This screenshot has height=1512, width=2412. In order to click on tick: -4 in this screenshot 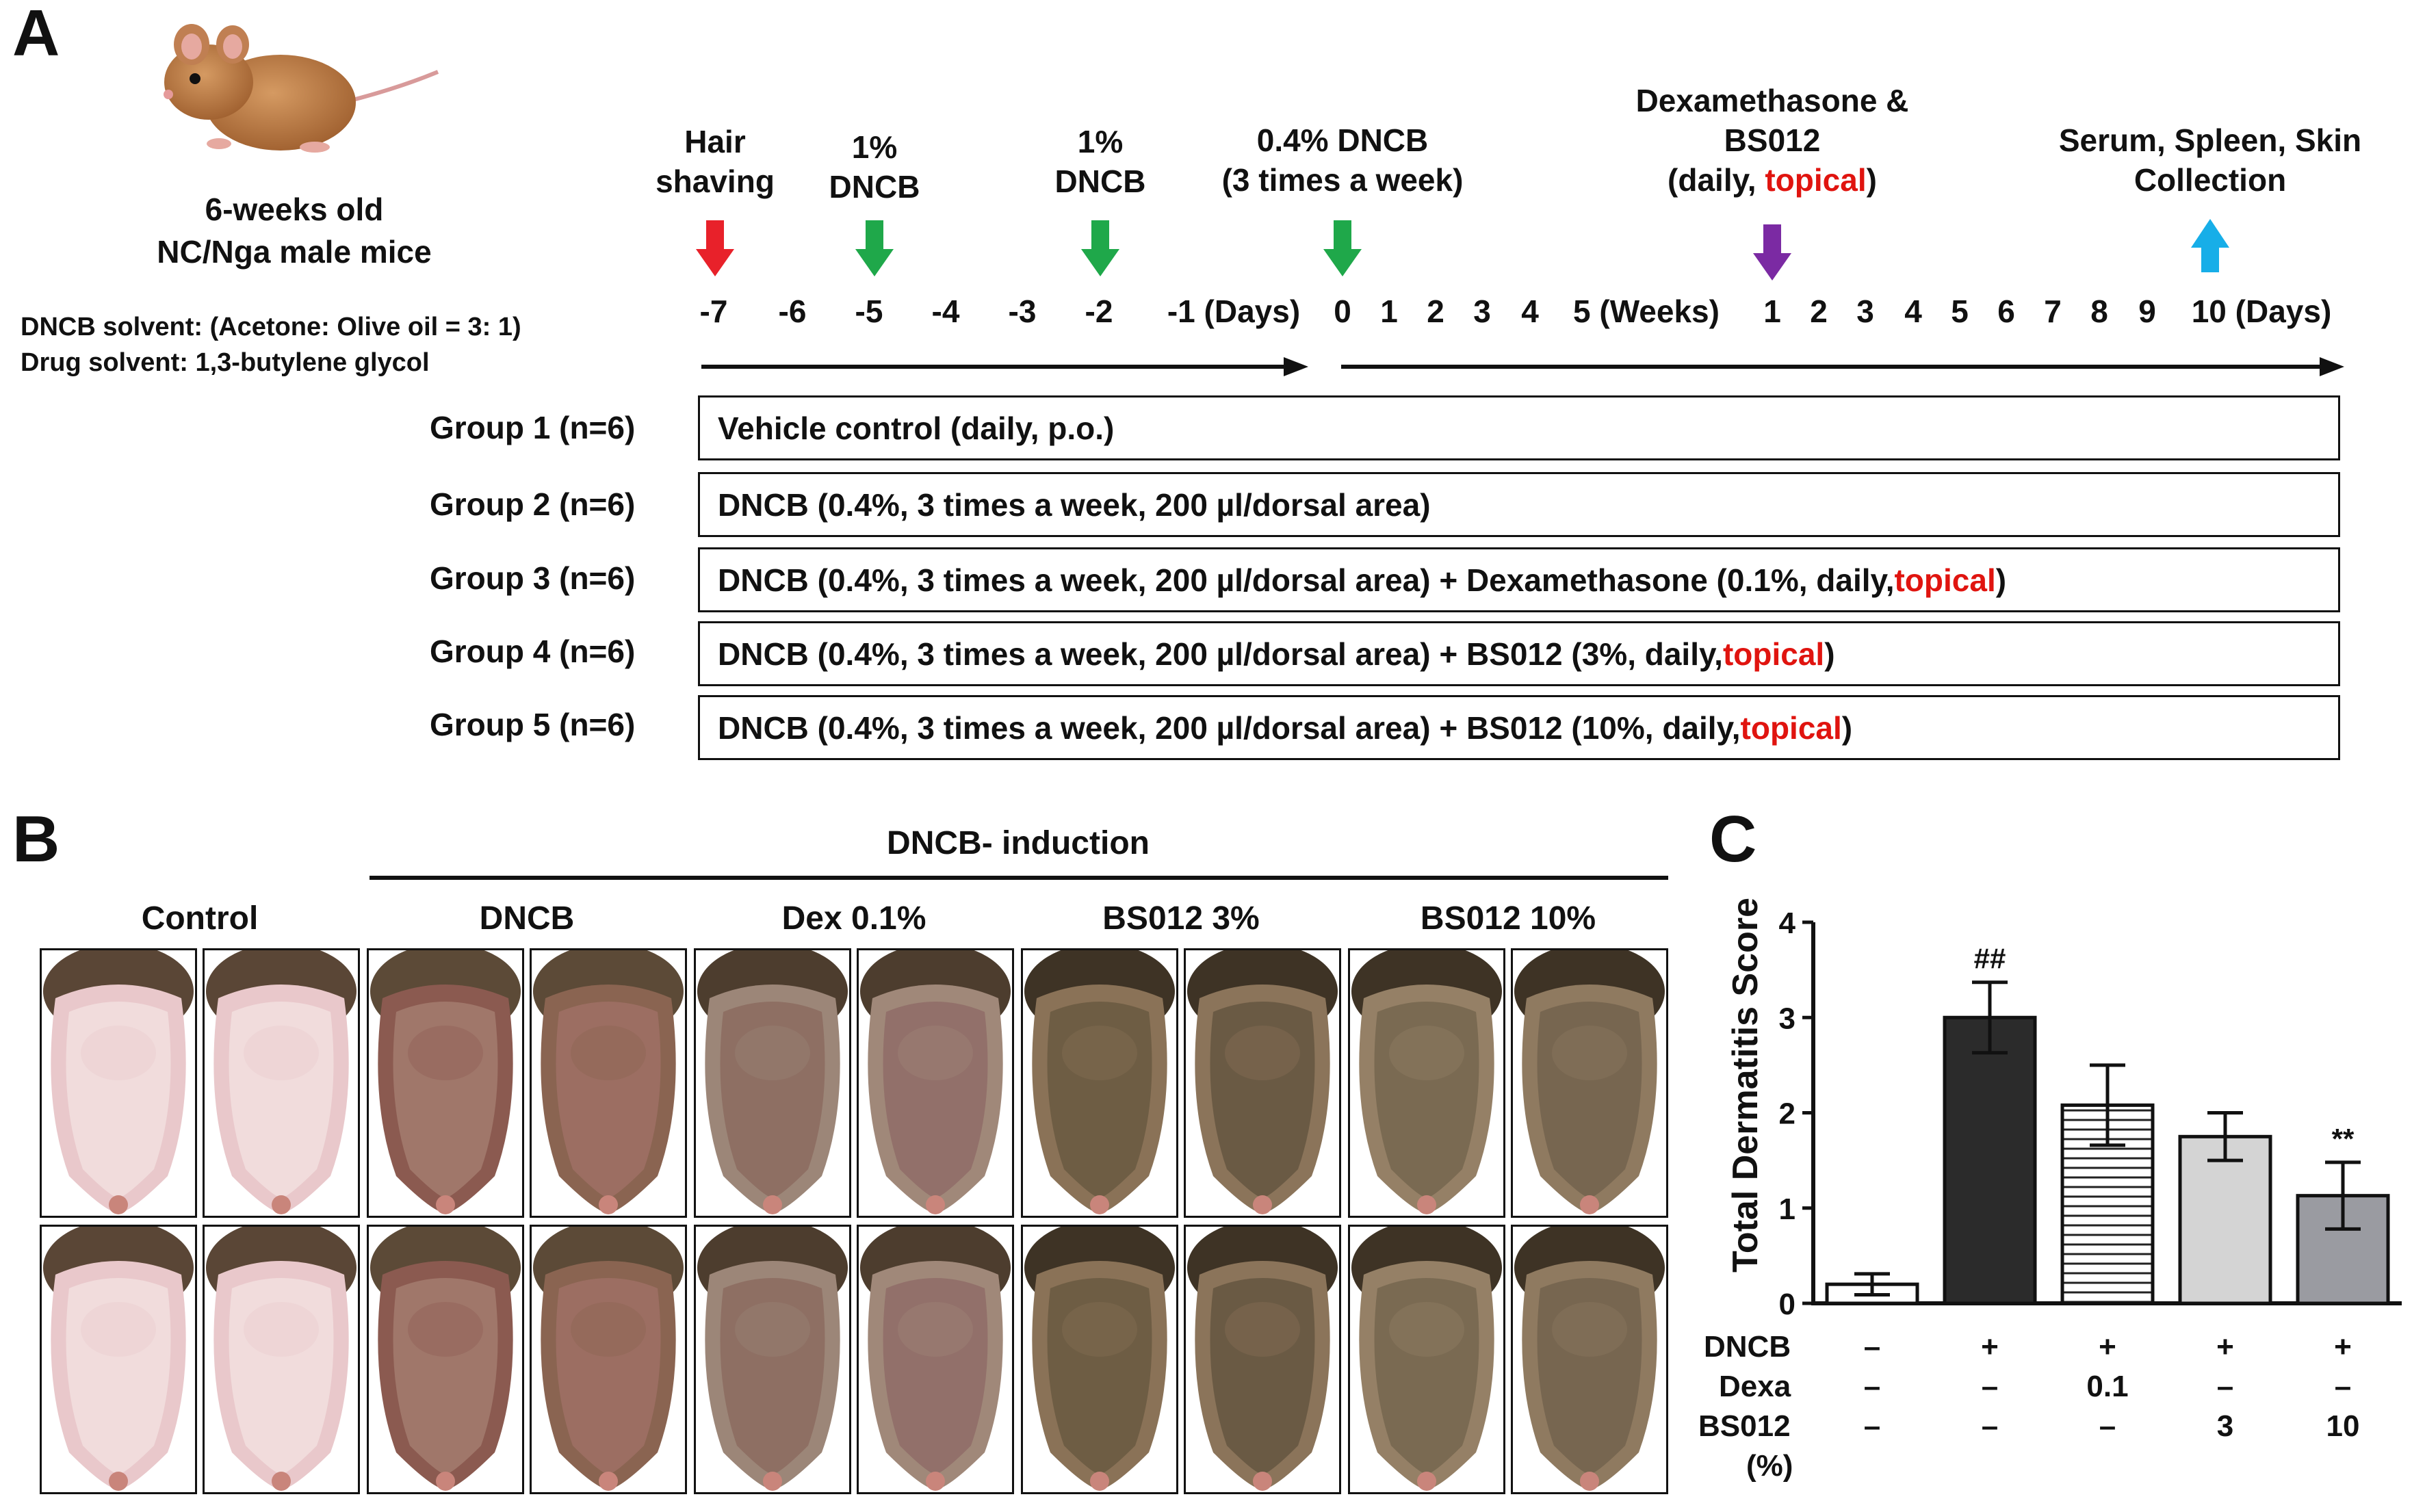, I will do `click(945, 311)`.